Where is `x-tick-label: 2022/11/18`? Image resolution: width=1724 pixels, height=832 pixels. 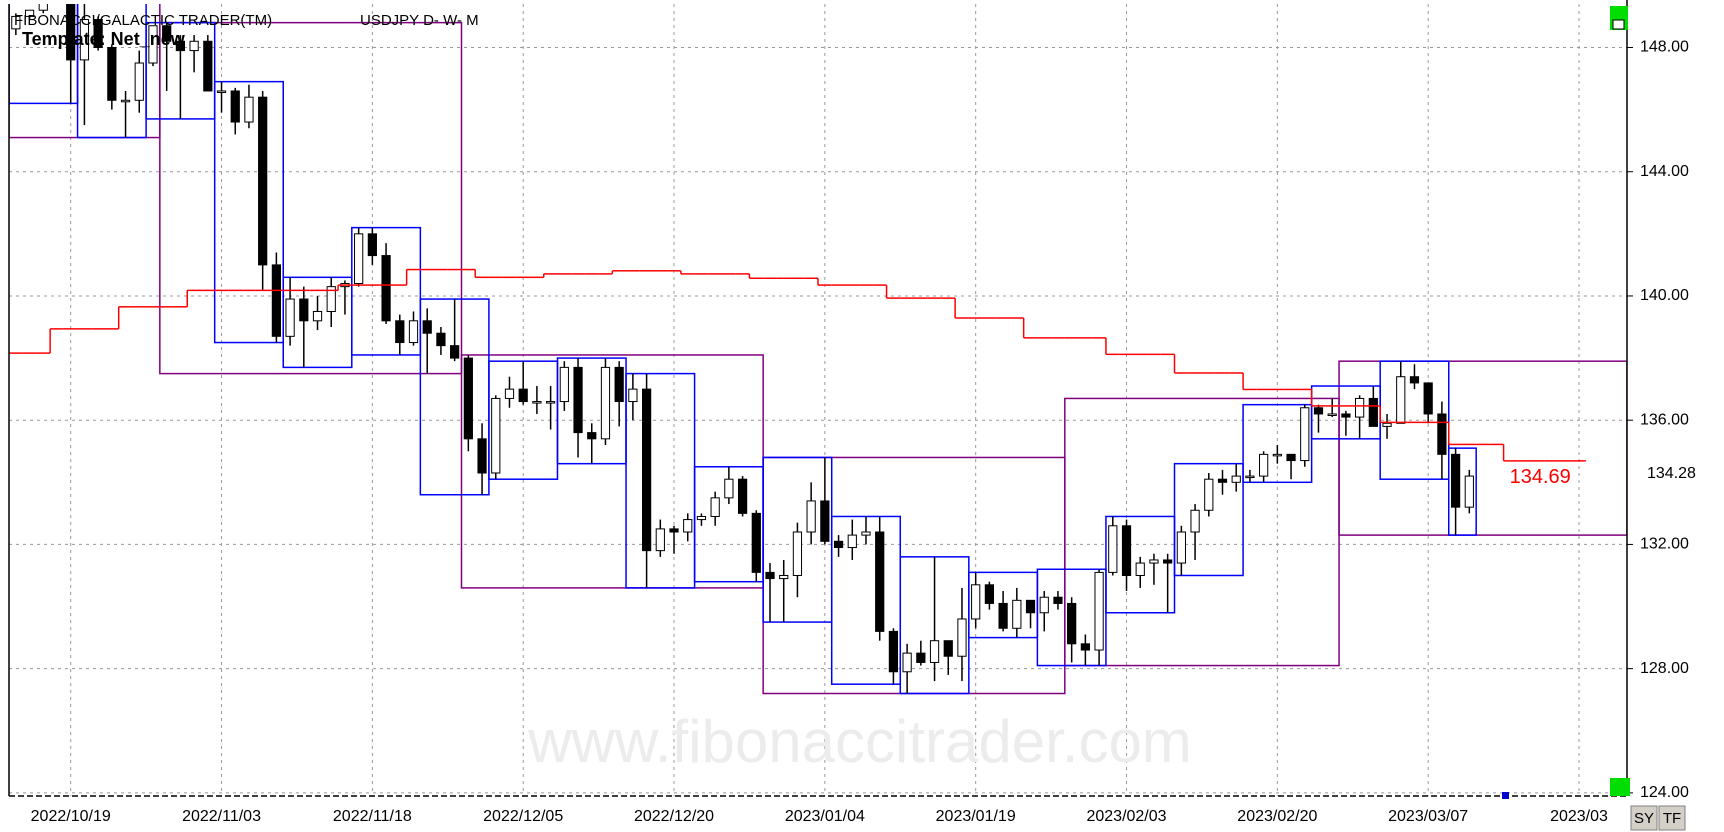 x-tick-label: 2022/11/18 is located at coordinates (372, 816).